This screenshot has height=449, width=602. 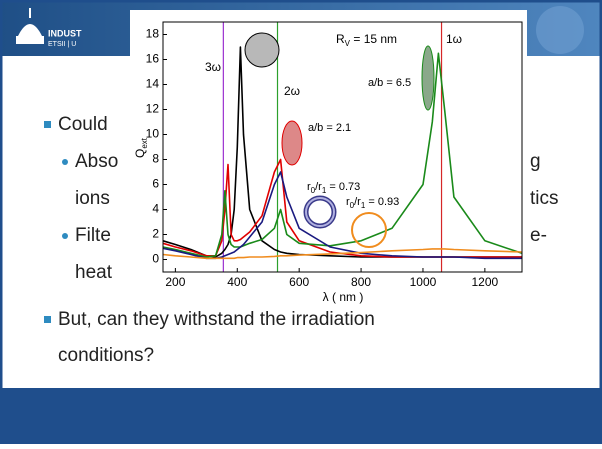 What do you see at coordinates (535, 161) in the screenshot?
I see `bullet-text: g` at bounding box center [535, 161].